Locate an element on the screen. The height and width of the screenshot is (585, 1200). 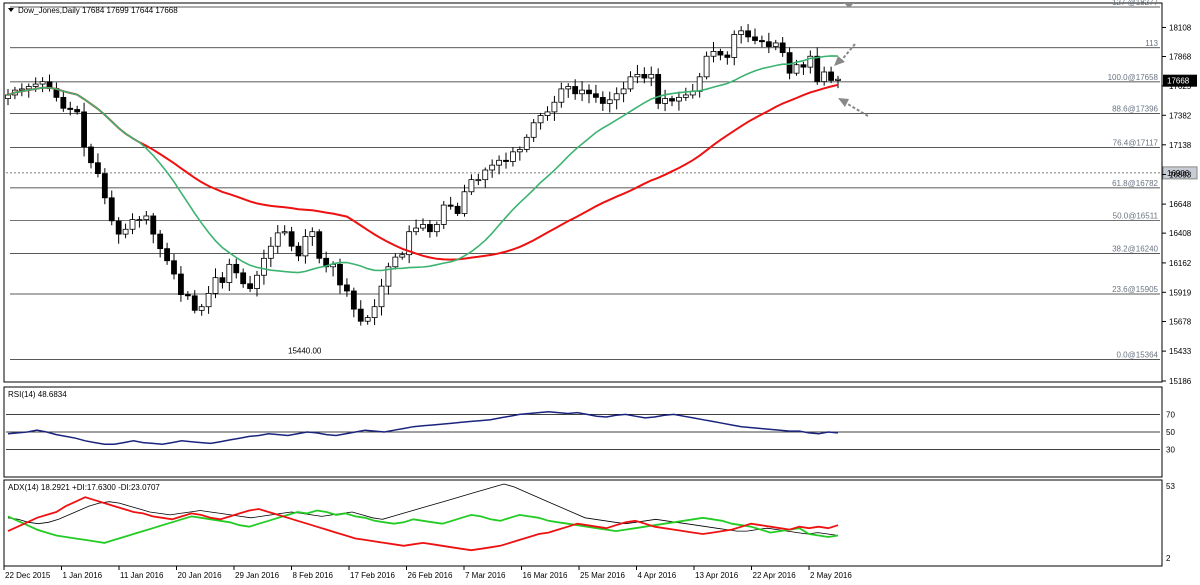
fib-level-label: 113 is located at coordinates (1151, 43).